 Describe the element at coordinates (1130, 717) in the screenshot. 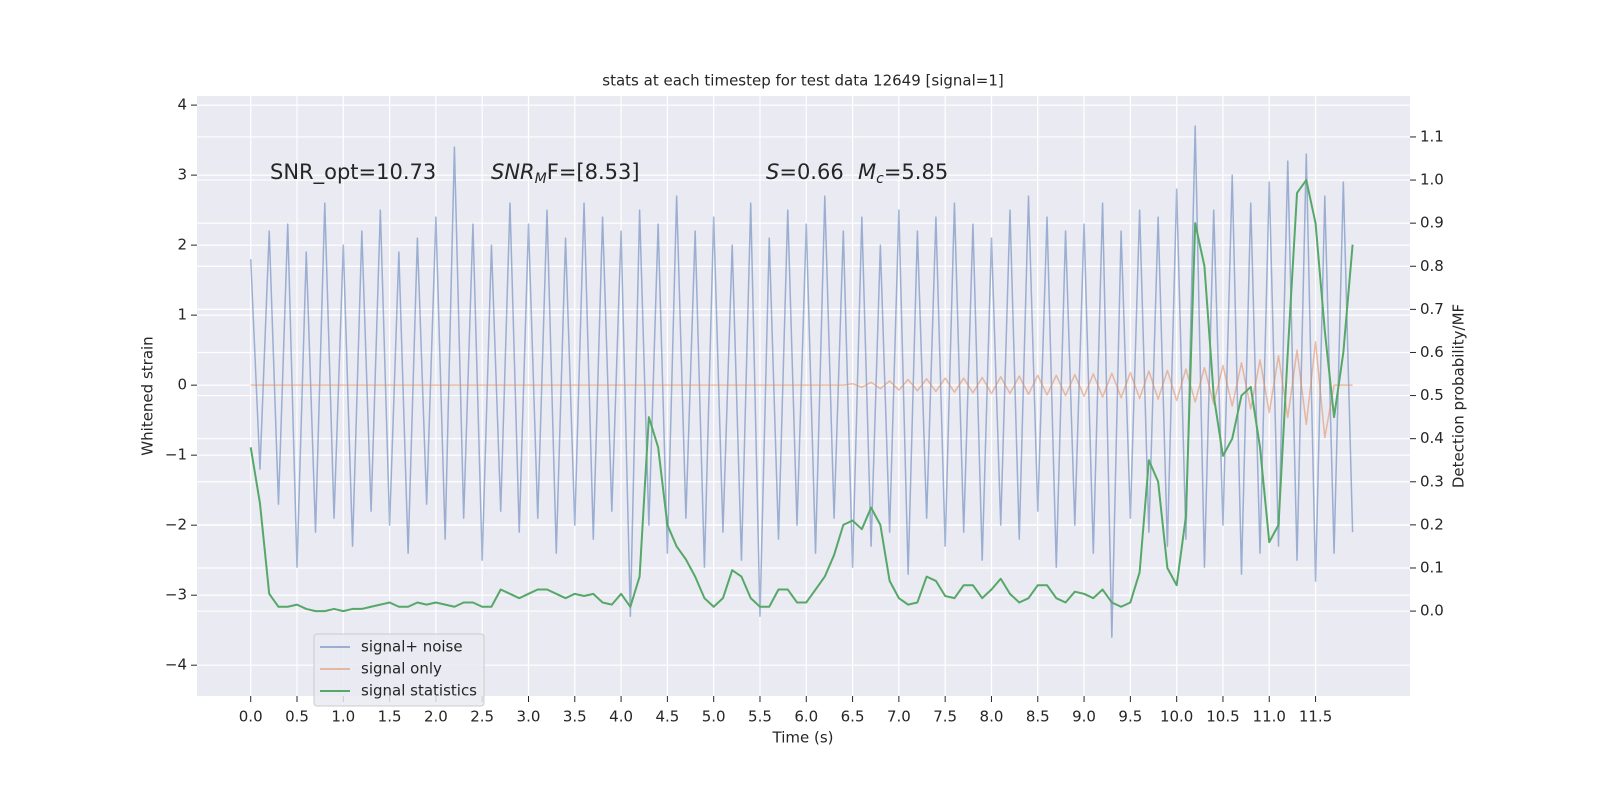

I see `x-tick-label: 9.5` at that location.